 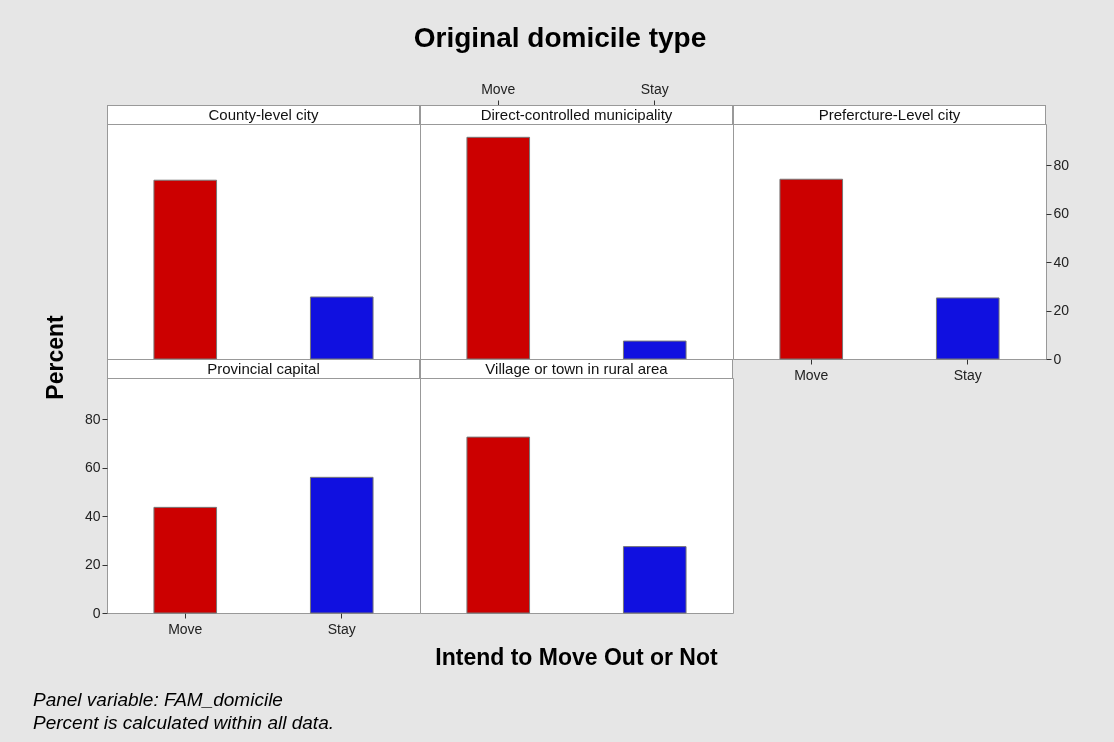 What do you see at coordinates (263, 115) in the screenshot?
I see `chart-title: County-level city` at bounding box center [263, 115].